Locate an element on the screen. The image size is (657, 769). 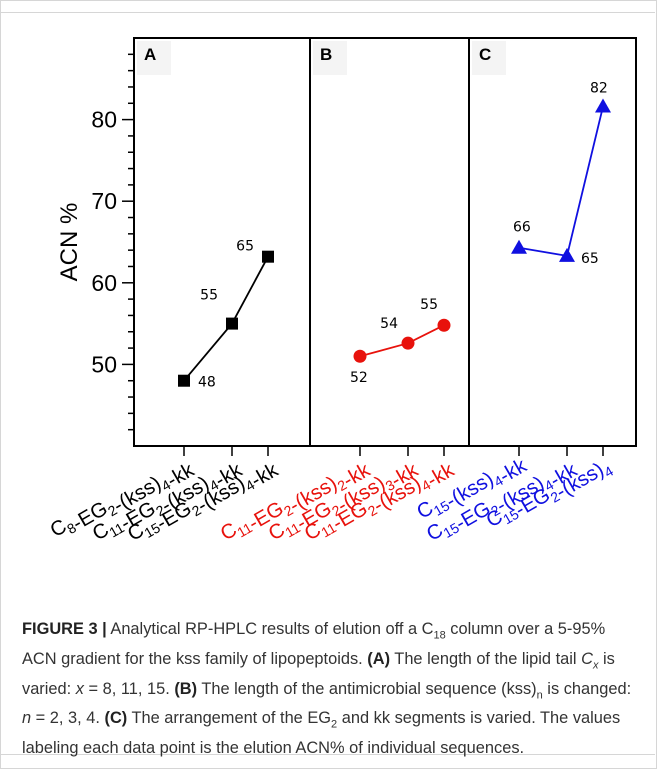
caption-segment: The arrangement of the EG is located at coordinates (229, 718).